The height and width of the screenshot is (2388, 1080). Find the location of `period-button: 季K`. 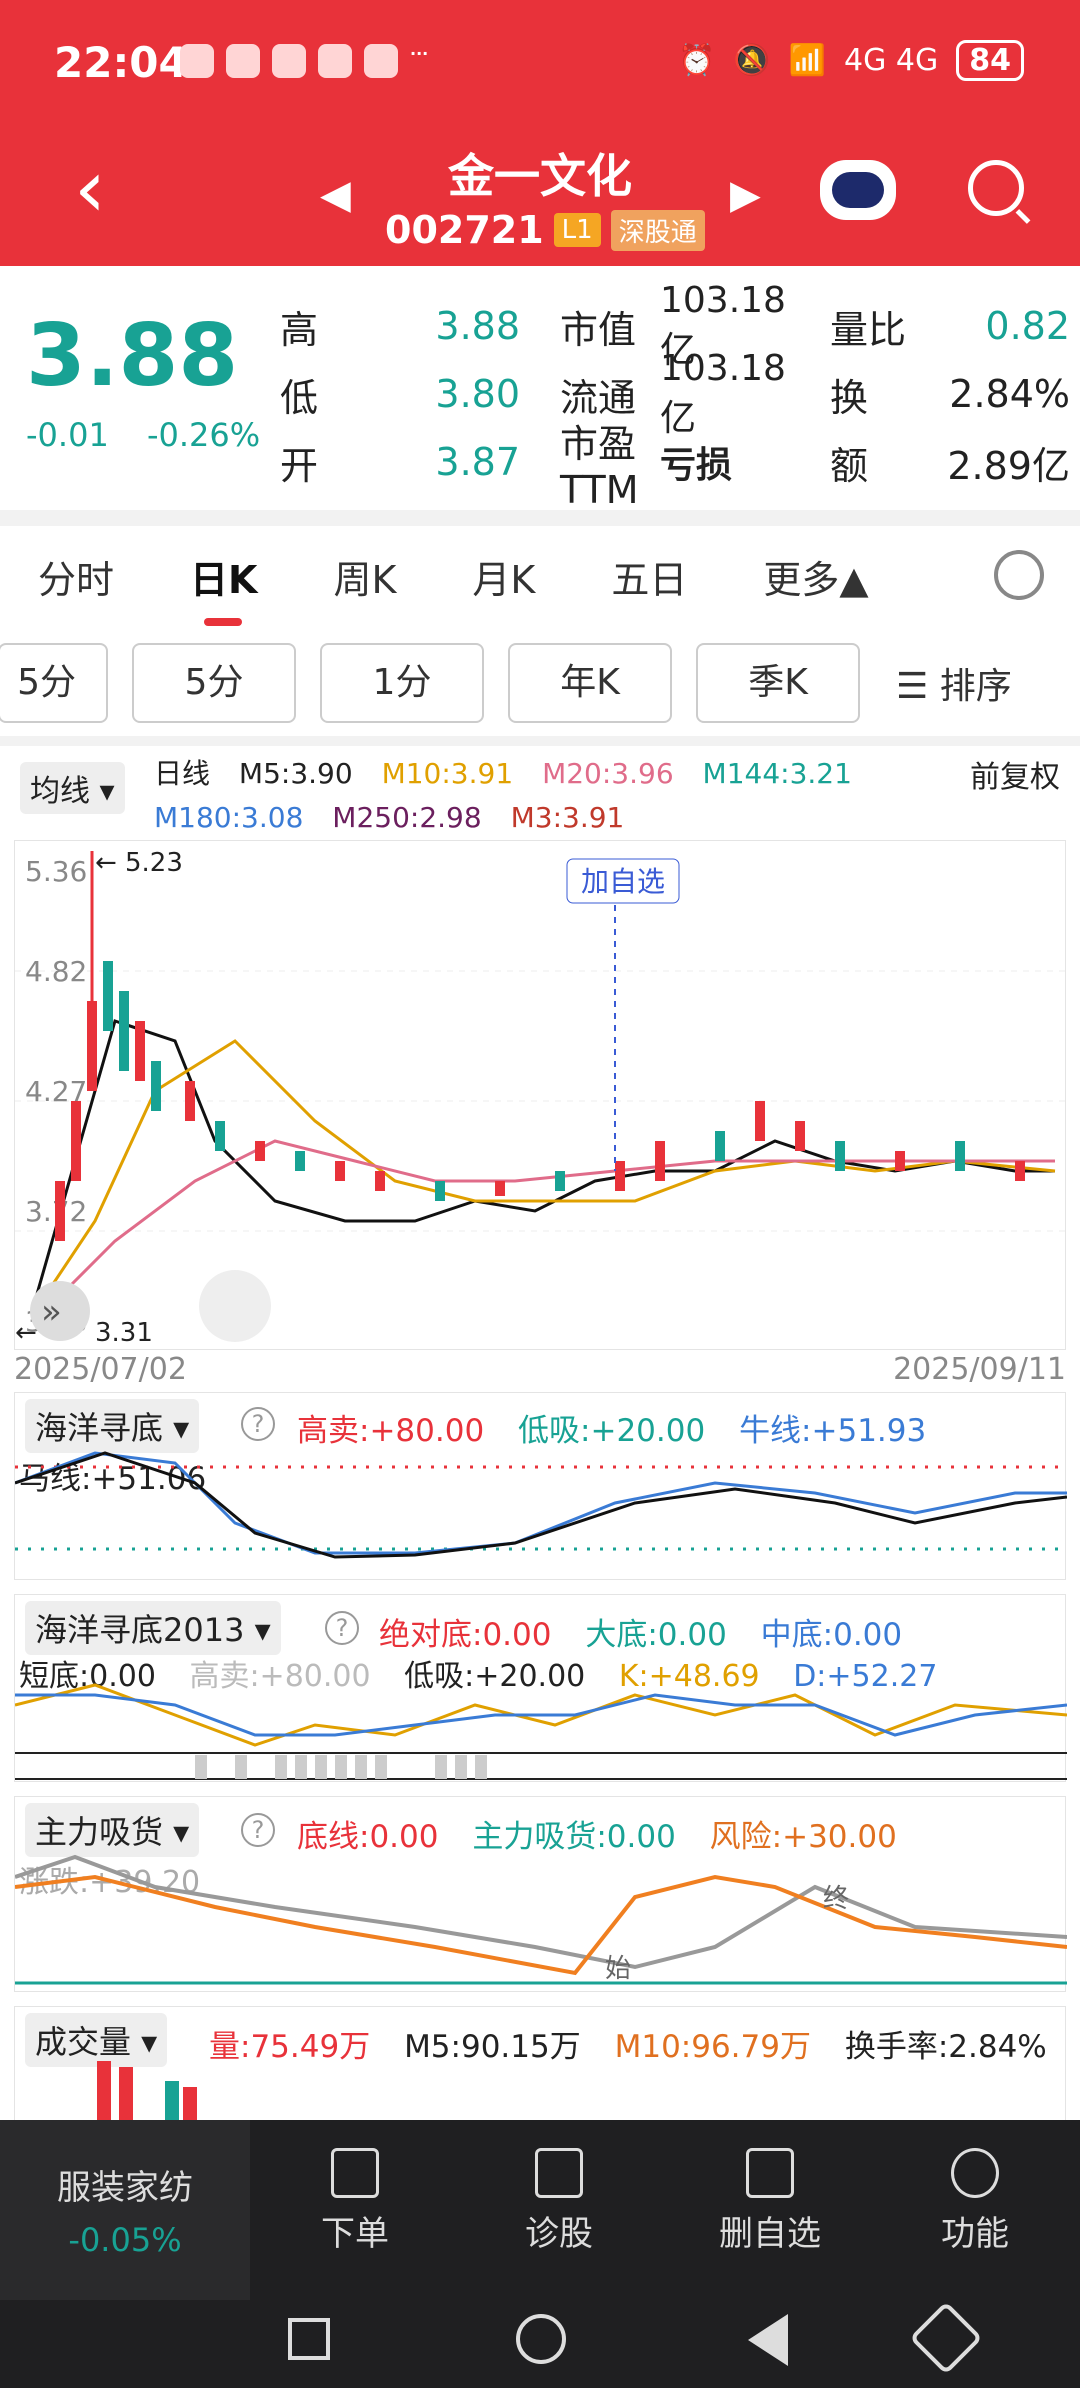

period-button: 季K is located at coordinates (778, 683).